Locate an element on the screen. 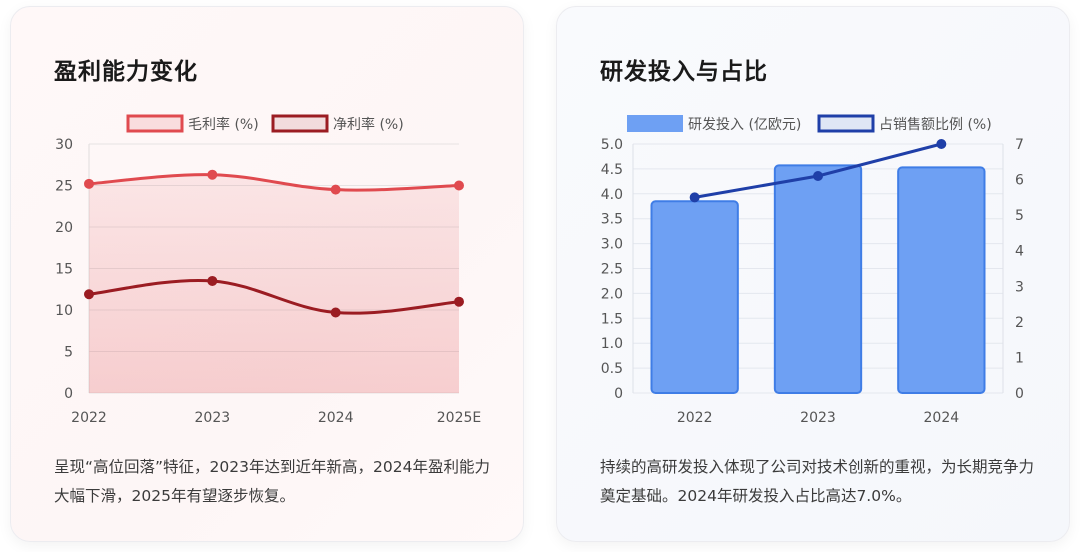  series-area-fill is located at coordinates (274, 283).